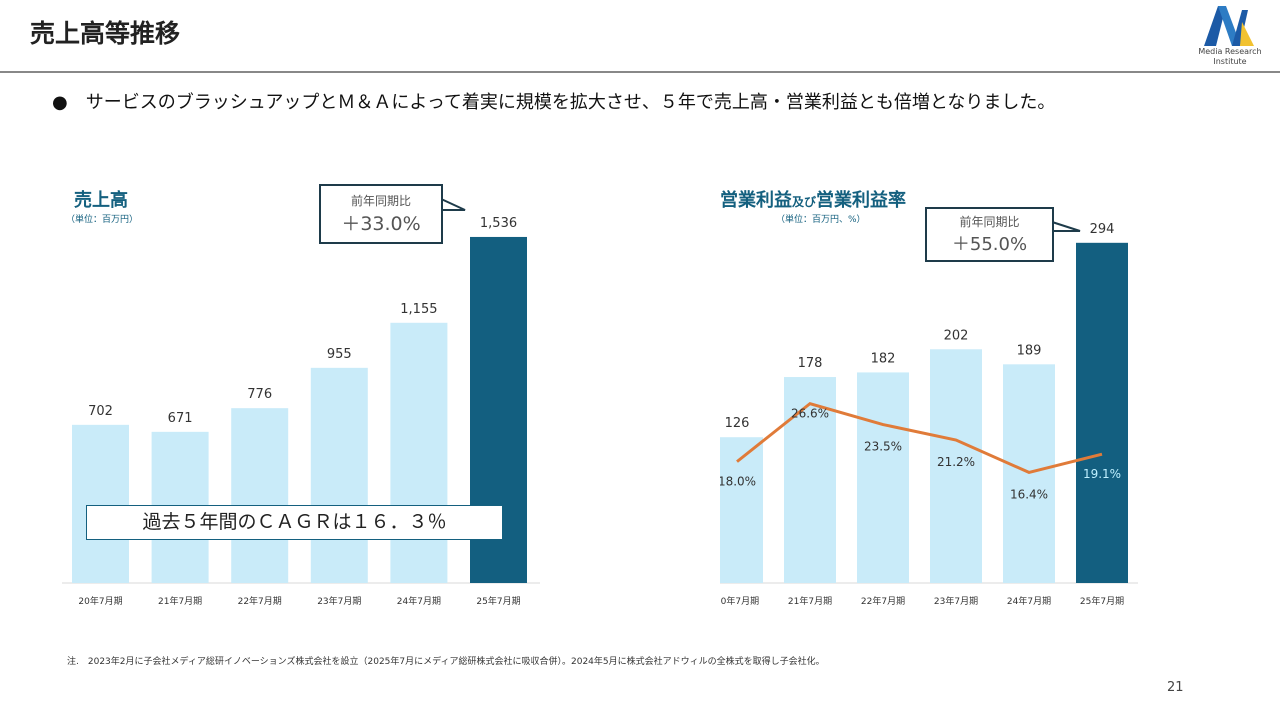  What do you see at coordinates (1029, 350) in the screenshot?
I see `bar-value-label: 189` at bounding box center [1029, 350].